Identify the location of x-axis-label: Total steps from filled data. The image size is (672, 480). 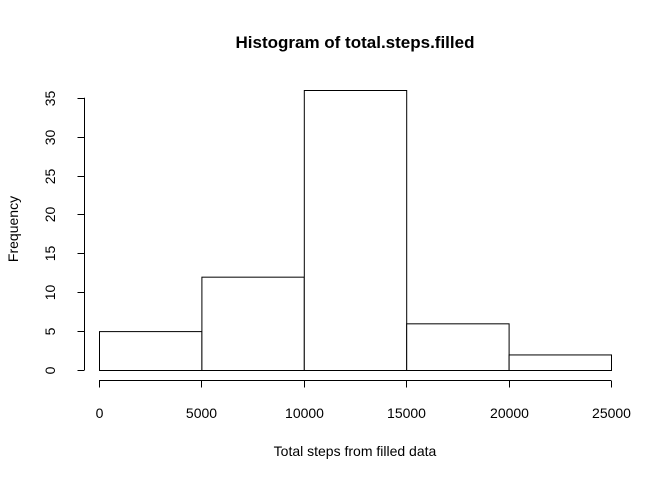
(355, 451).